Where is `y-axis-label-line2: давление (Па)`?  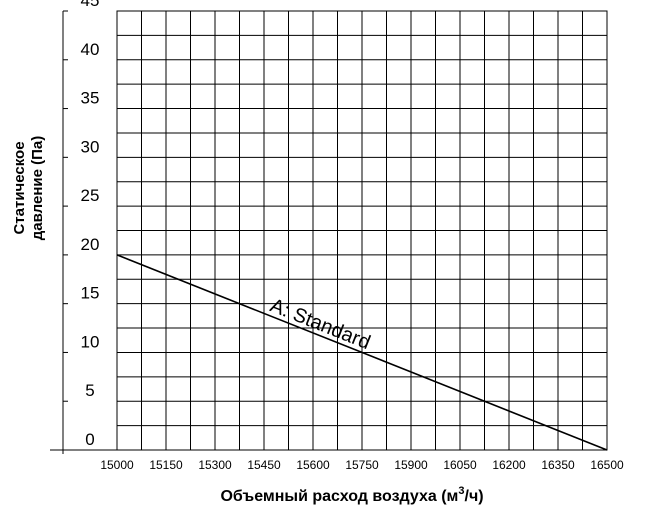
y-axis-label-line2: давление (Па) is located at coordinates (37, 188).